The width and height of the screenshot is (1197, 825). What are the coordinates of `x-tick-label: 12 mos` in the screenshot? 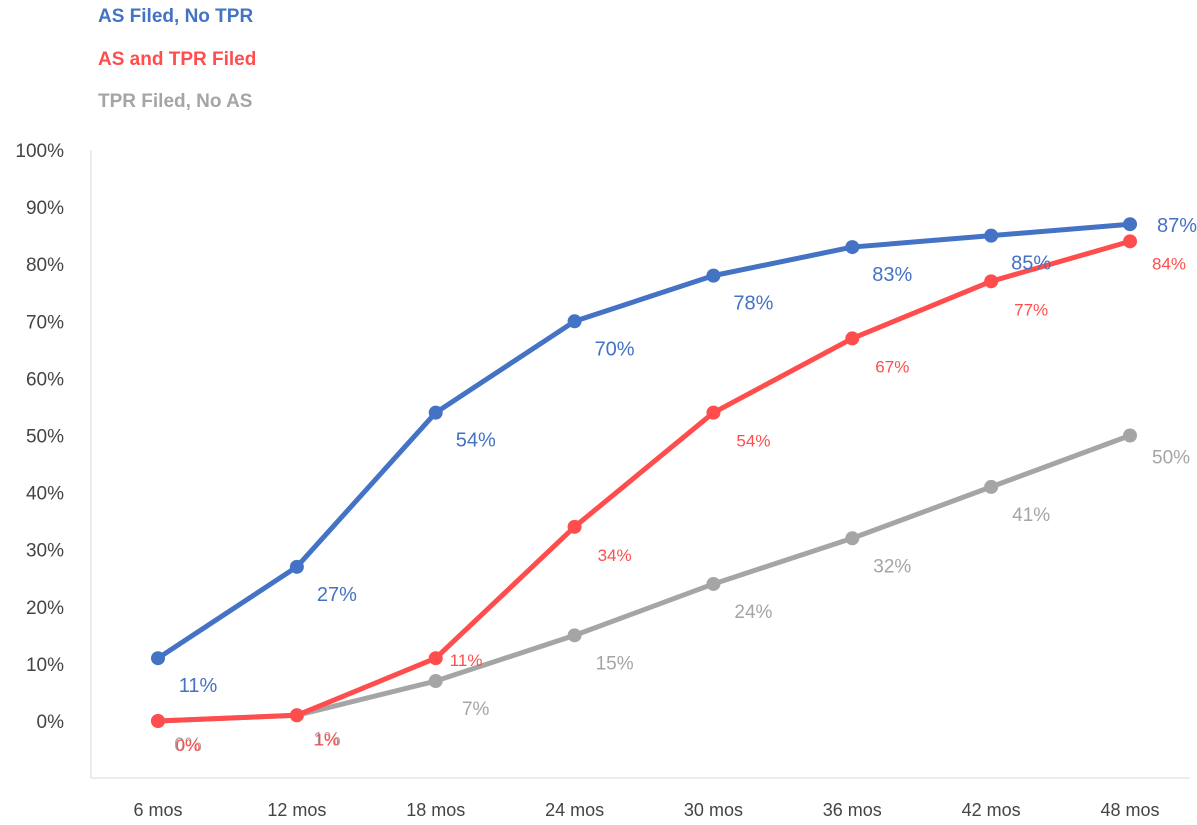 It's located at (296, 810).